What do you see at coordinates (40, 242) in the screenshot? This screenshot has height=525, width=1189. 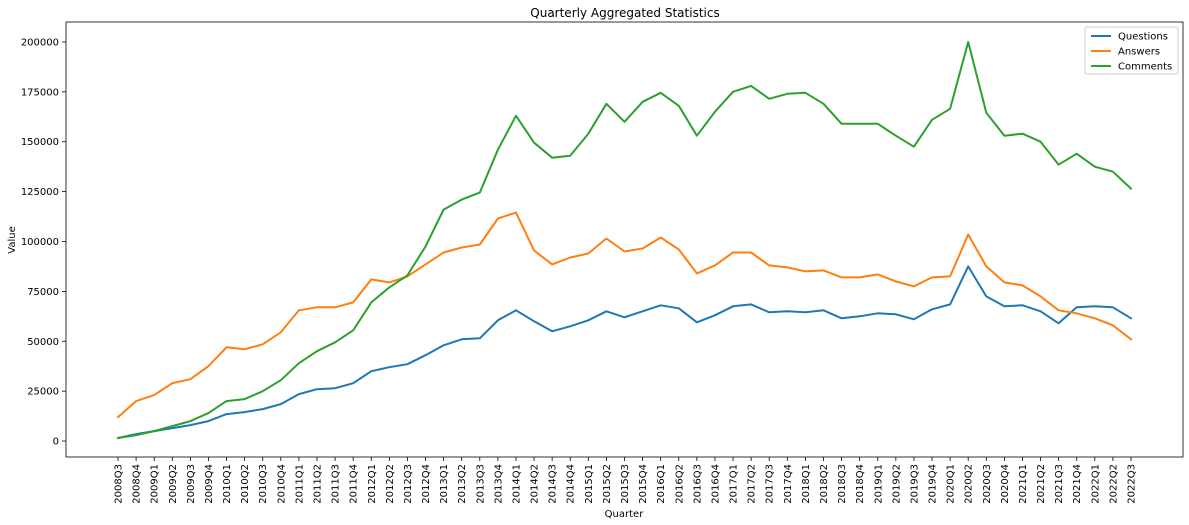 I see `y-tick-label: 100000` at bounding box center [40, 242].